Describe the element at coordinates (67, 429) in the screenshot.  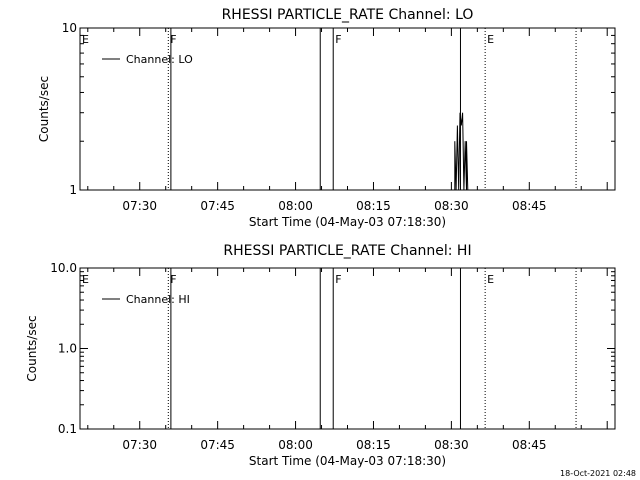
I see `y-tick-label: 0.1` at that location.